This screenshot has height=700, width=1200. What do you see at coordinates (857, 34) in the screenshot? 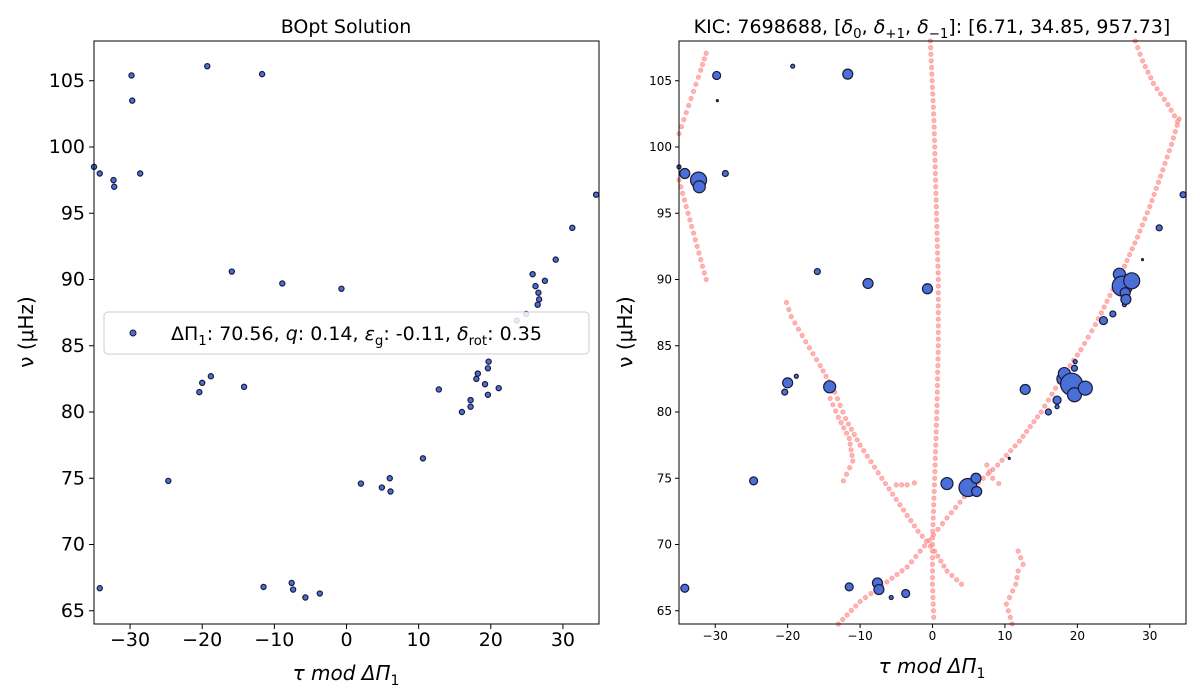
I see `label-part: 0` at bounding box center [857, 34].